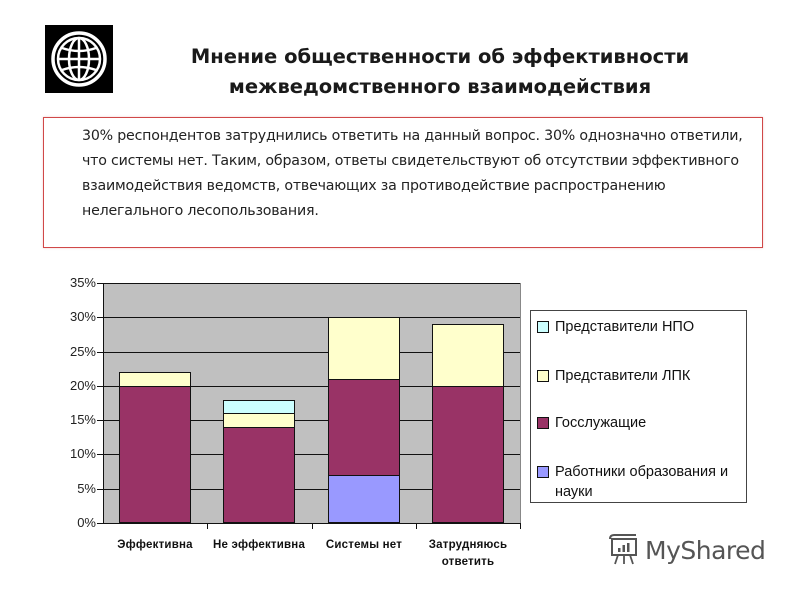  What do you see at coordinates (86, 522) in the screenshot?
I see `y-tick-label: 0%` at bounding box center [86, 522].